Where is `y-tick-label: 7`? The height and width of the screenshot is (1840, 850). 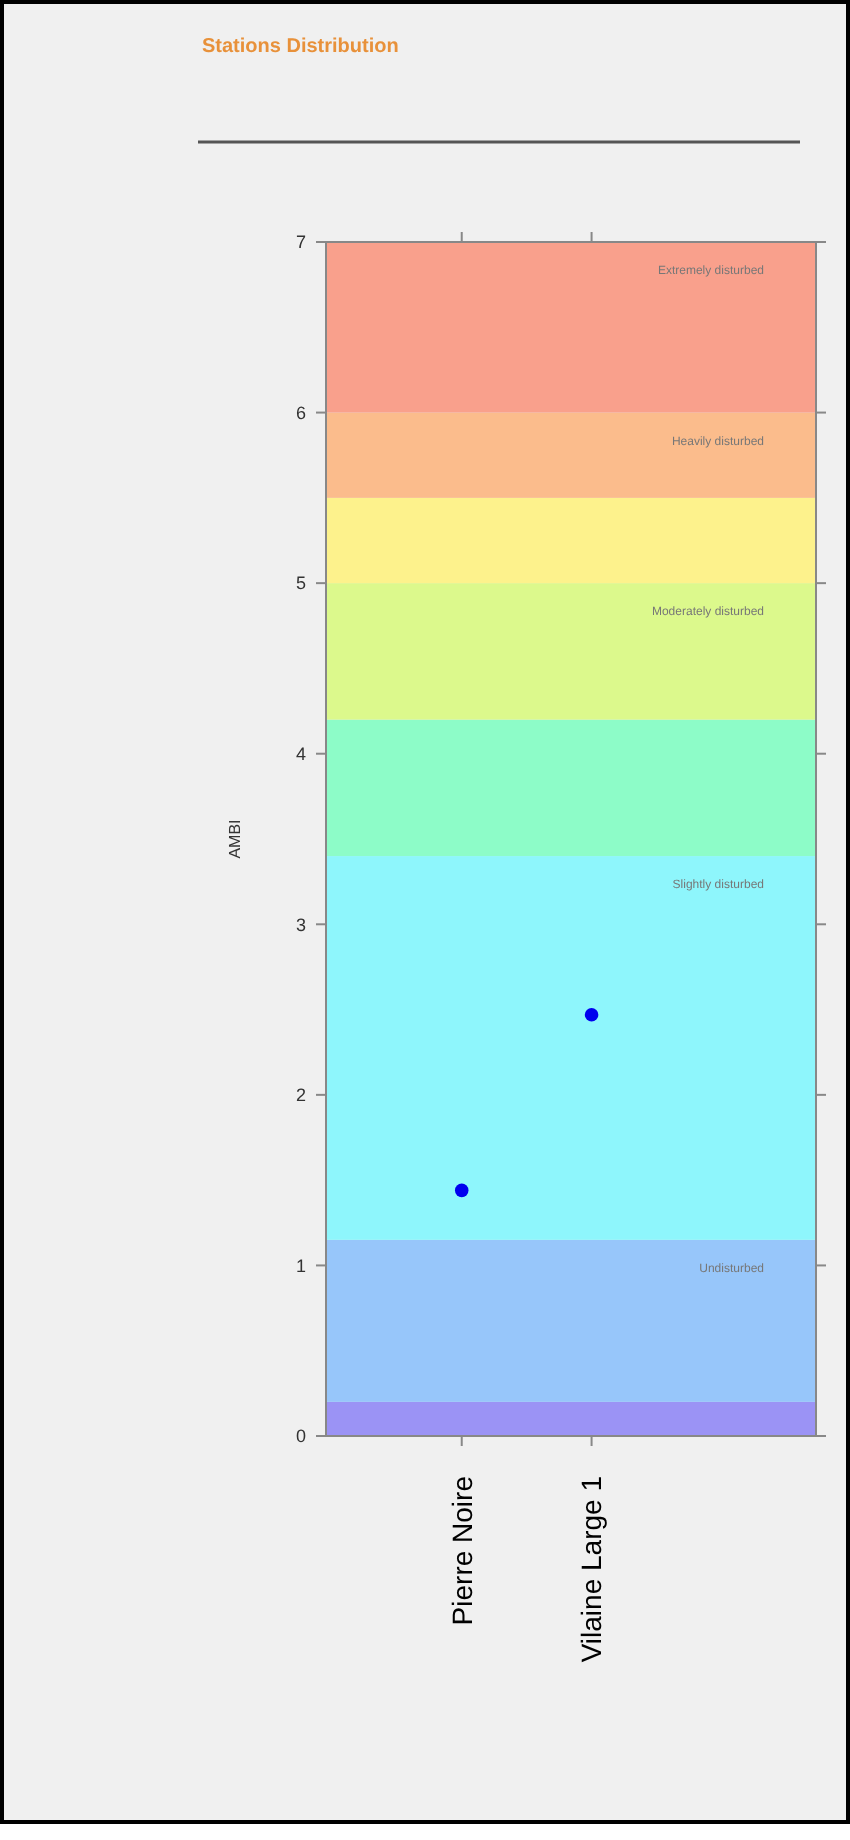 y-tick-label: 7 is located at coordinates (300, 242).